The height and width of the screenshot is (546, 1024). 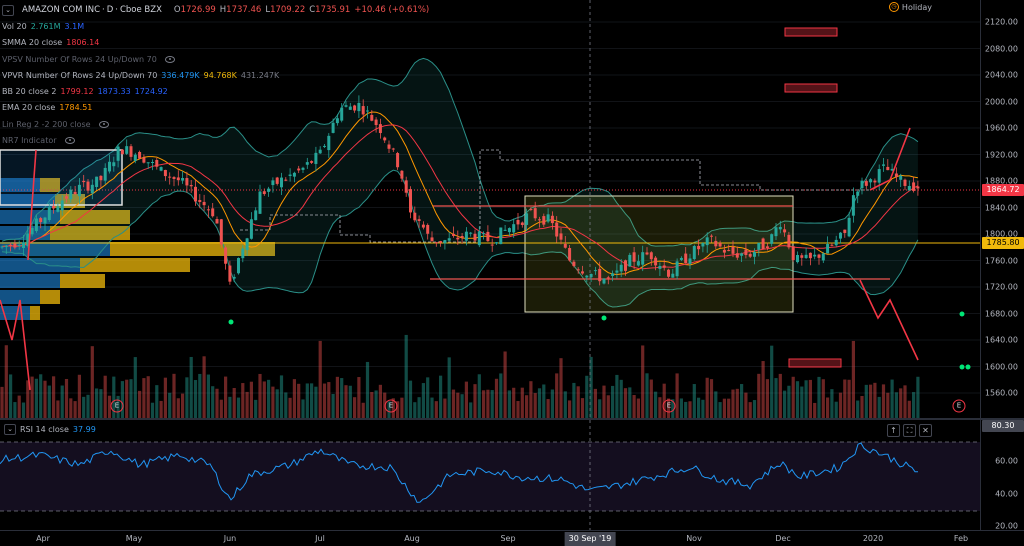 I want to click on market-status: ◷ Holiday, so click(x=910, y=7).